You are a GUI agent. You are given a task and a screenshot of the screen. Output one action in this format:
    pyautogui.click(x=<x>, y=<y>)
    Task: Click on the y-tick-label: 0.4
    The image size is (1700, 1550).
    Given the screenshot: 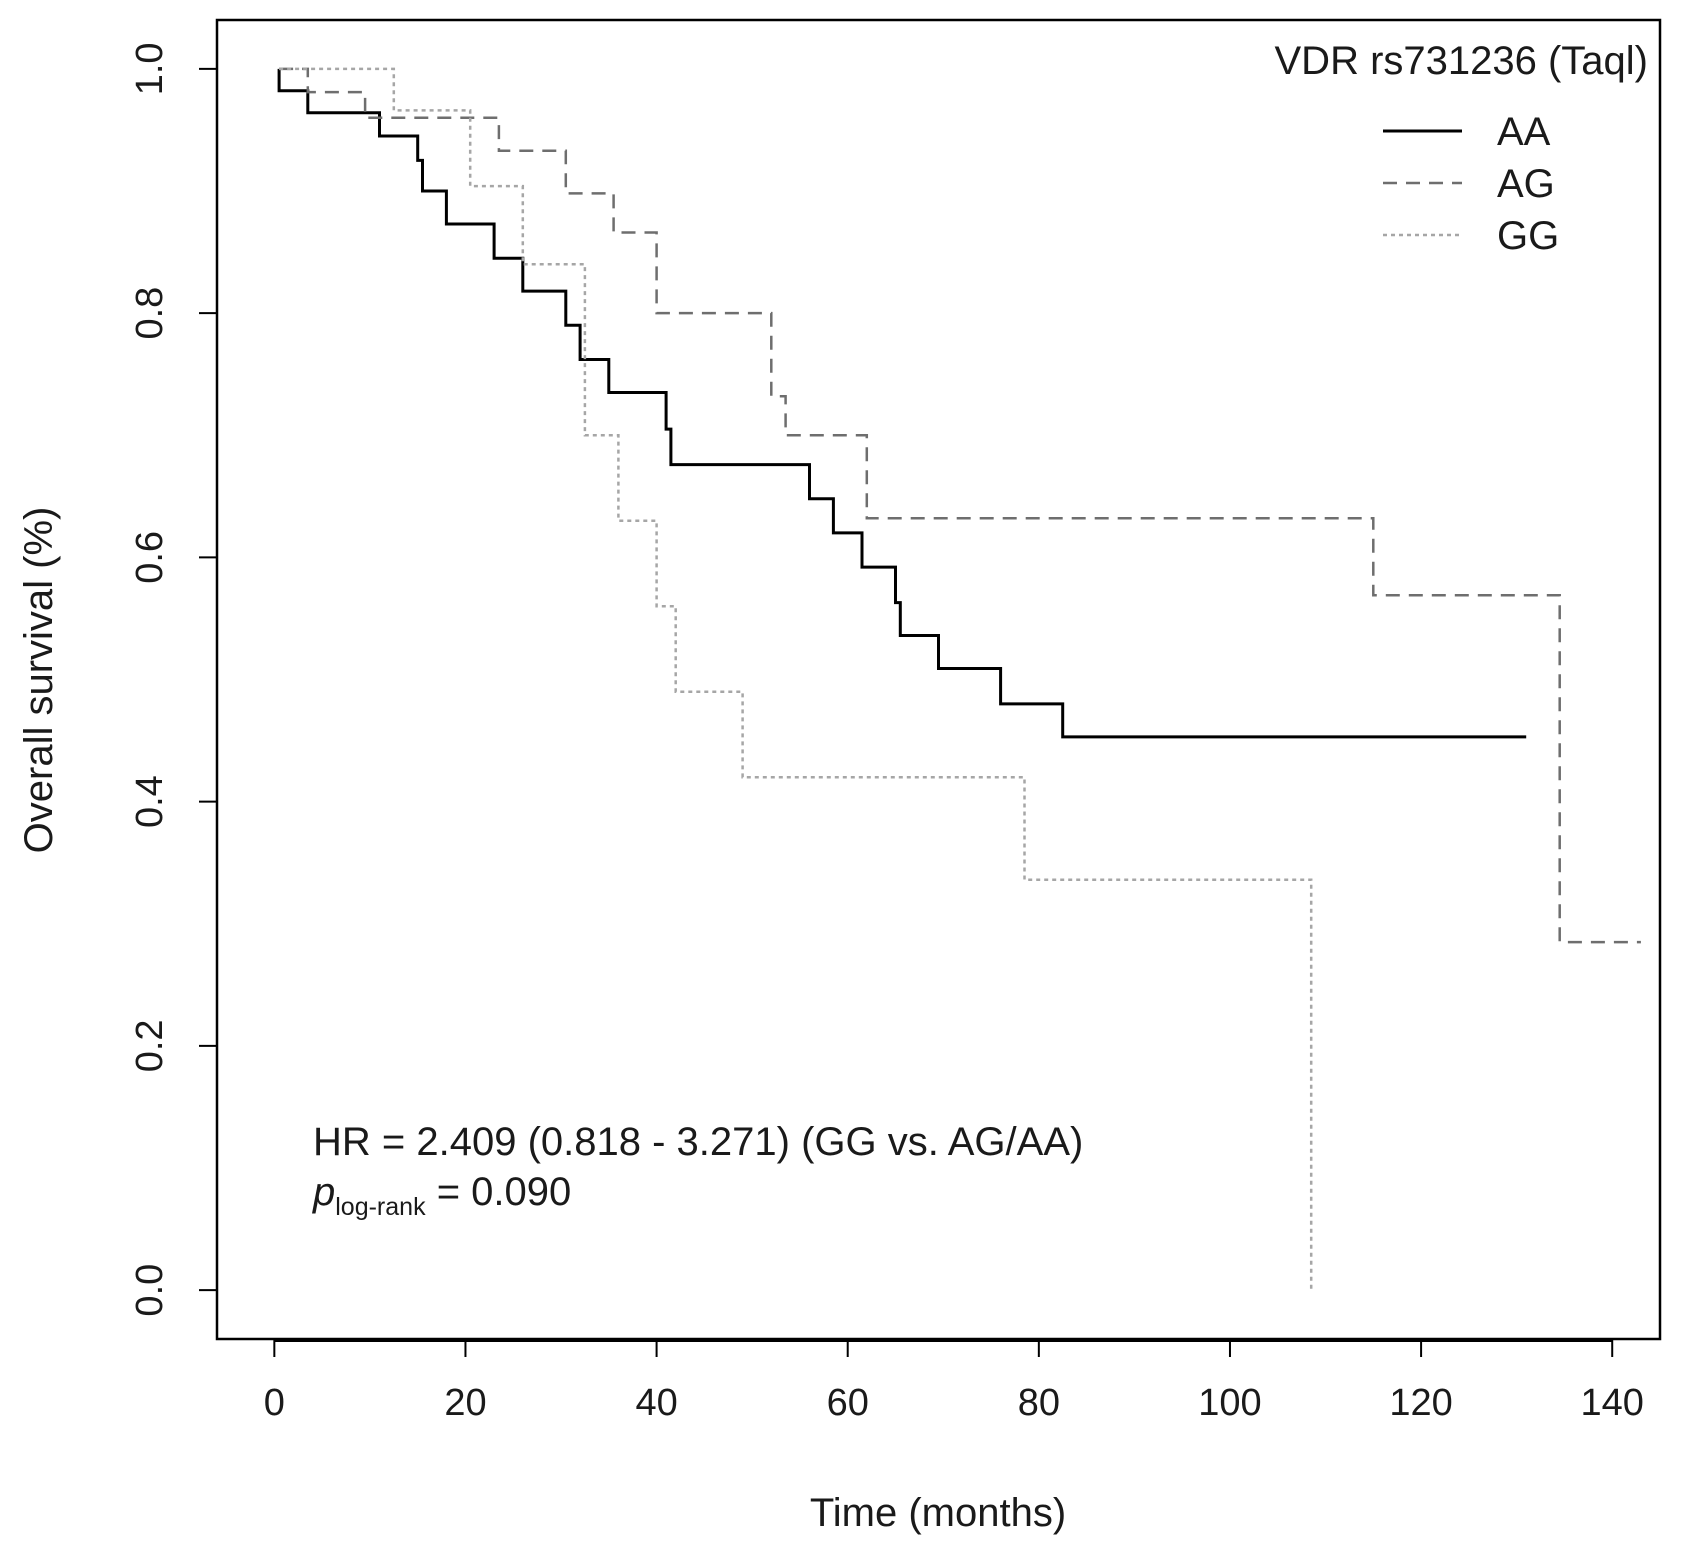 What is the action you would take?
    pyautogui.click(x=150, y=801)
    